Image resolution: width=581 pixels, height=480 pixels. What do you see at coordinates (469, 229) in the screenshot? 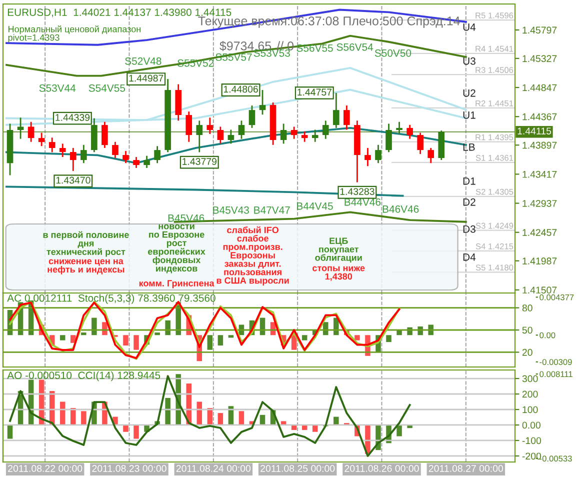
I see `annotation: D3` at bounding box center [469, 229].